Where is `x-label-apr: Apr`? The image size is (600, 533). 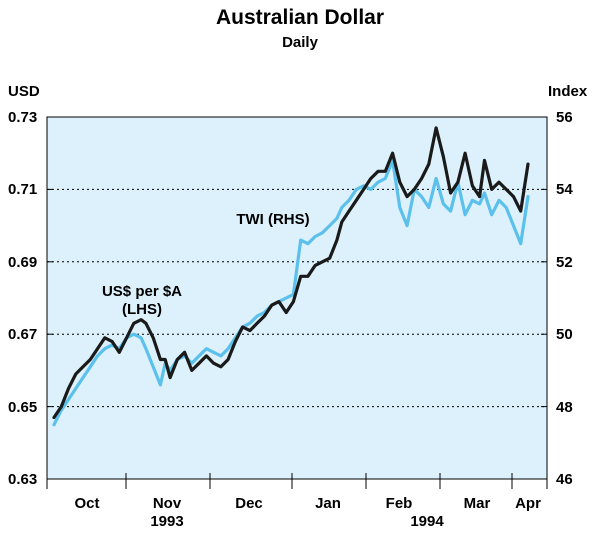
x-label-apr: Apr is located at coordinates (528, 503).